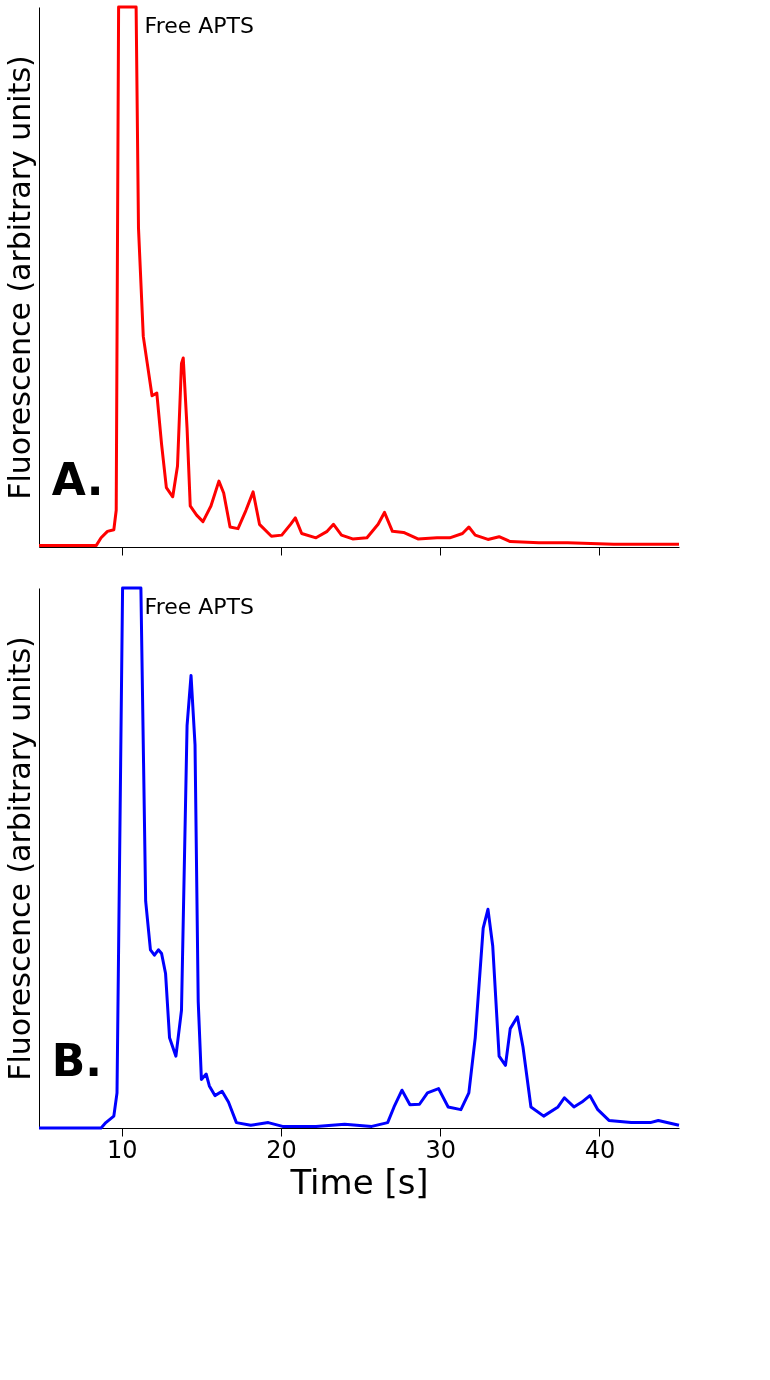 Image resolution: width=770 pixels, height=1380 pixels. I want to click on annotation: A., so click(77, 480).